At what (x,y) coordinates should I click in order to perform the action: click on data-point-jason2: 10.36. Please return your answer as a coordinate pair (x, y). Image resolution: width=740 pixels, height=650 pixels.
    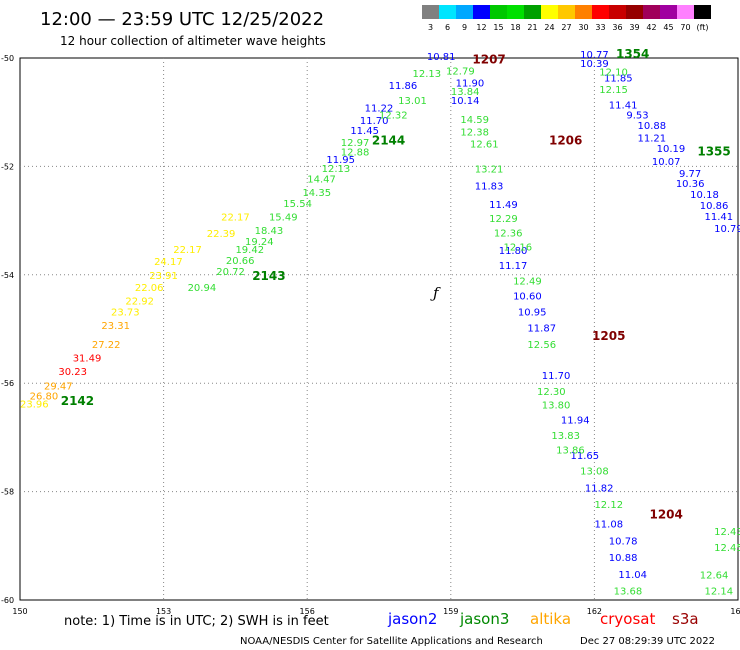
    Looking at the image, I should click on (690, 184).